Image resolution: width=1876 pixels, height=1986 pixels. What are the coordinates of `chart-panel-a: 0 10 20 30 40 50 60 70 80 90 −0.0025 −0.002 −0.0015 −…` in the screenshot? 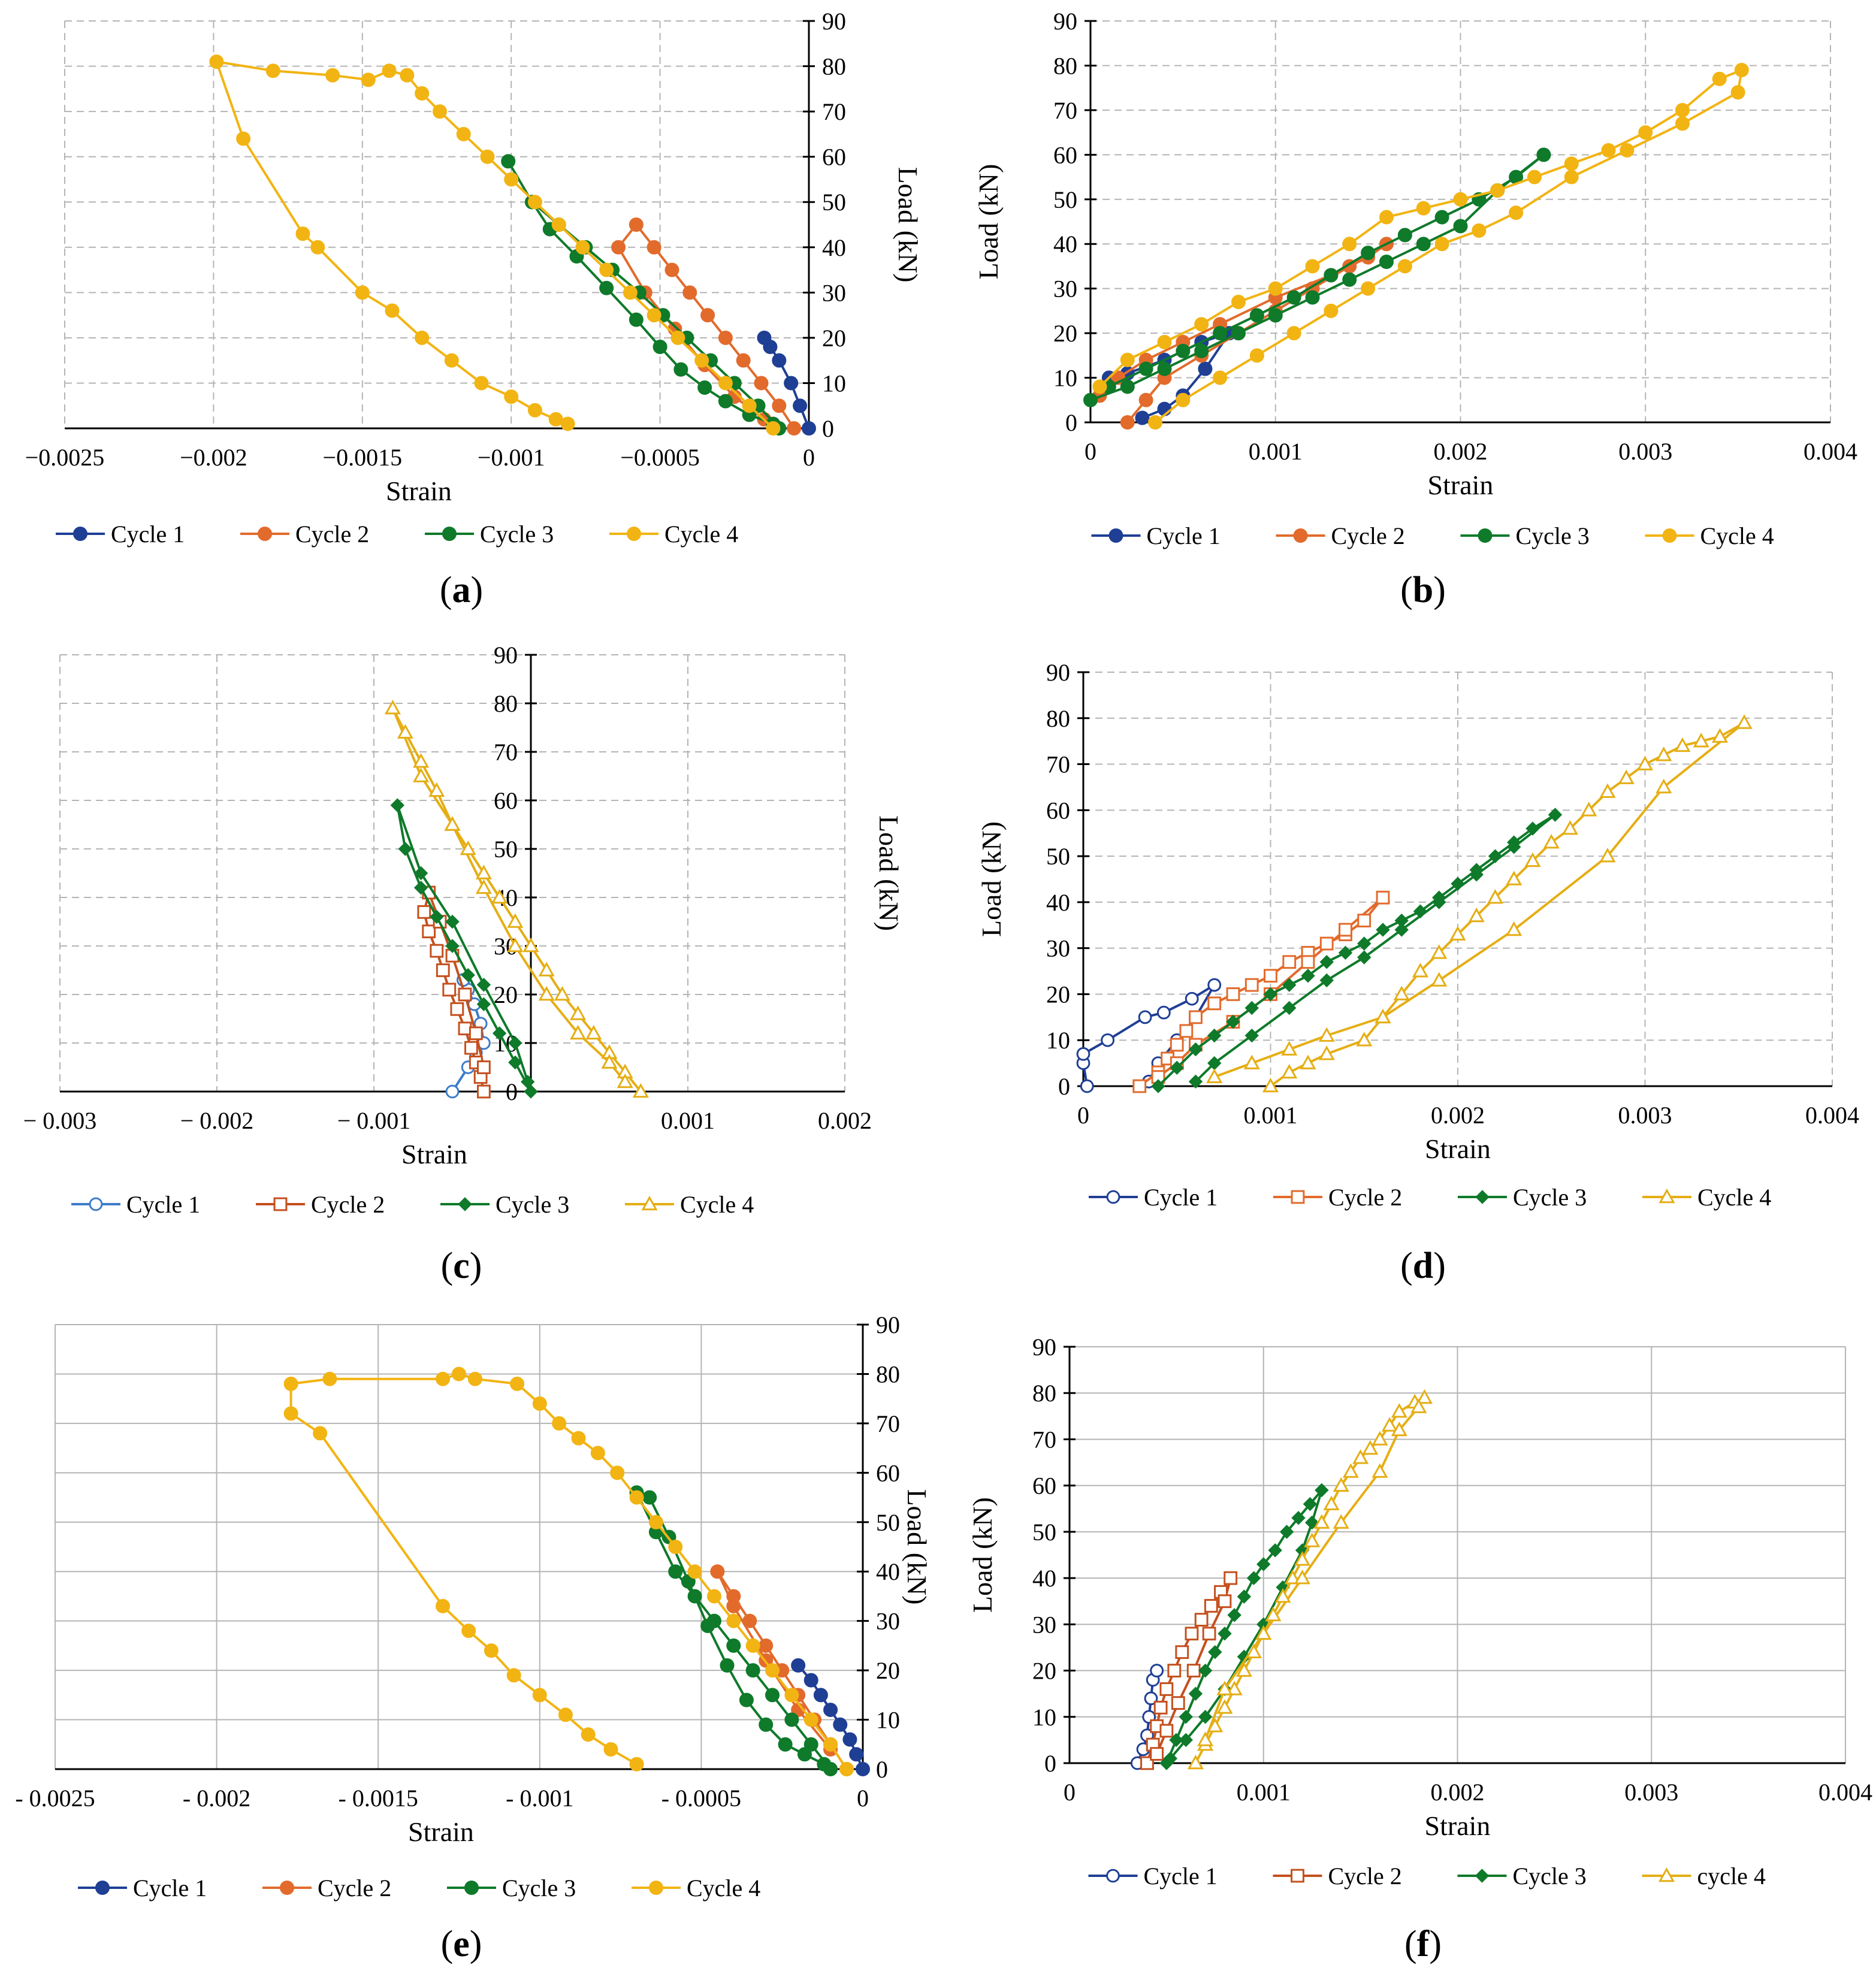 It's located at (474, 309).